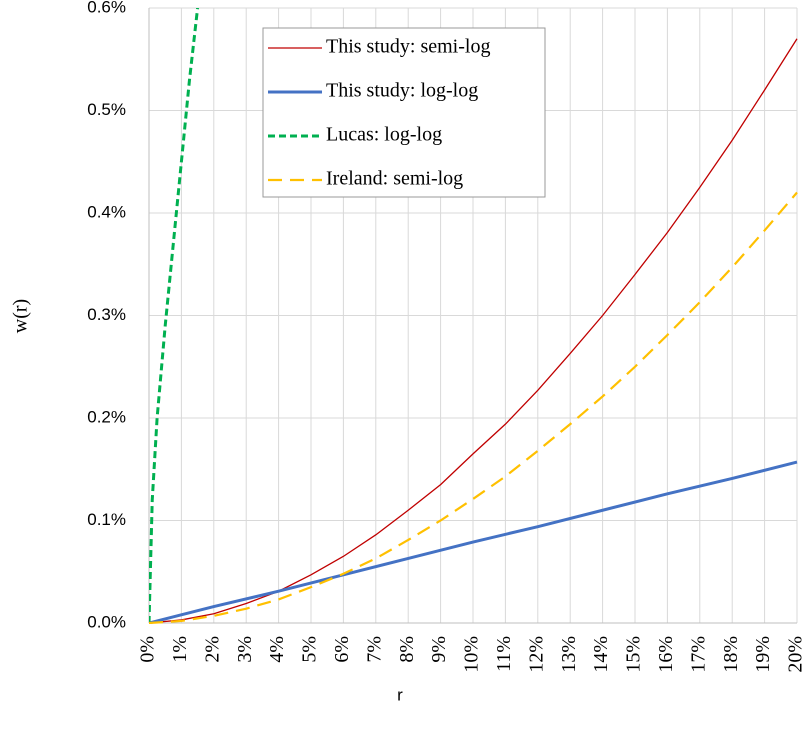 This screenshot has width=803, height=730. What do you see at coordinates (601, 654) in the screenshot?
I see `x-tick-label: 14%` at bounding box center [601, 654].